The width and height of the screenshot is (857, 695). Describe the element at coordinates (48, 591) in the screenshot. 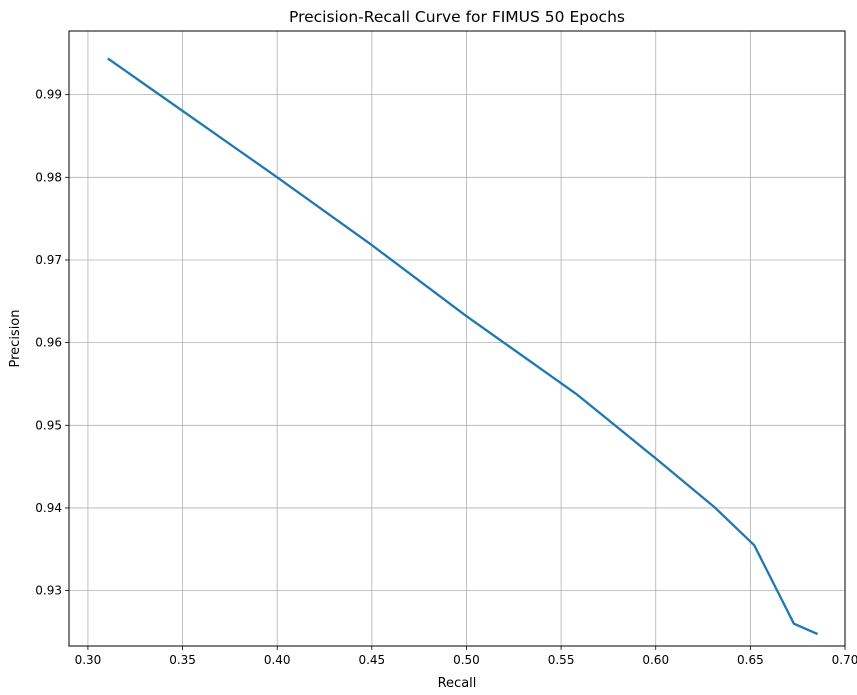

I see `y-tick-label: 0.93` at that location.